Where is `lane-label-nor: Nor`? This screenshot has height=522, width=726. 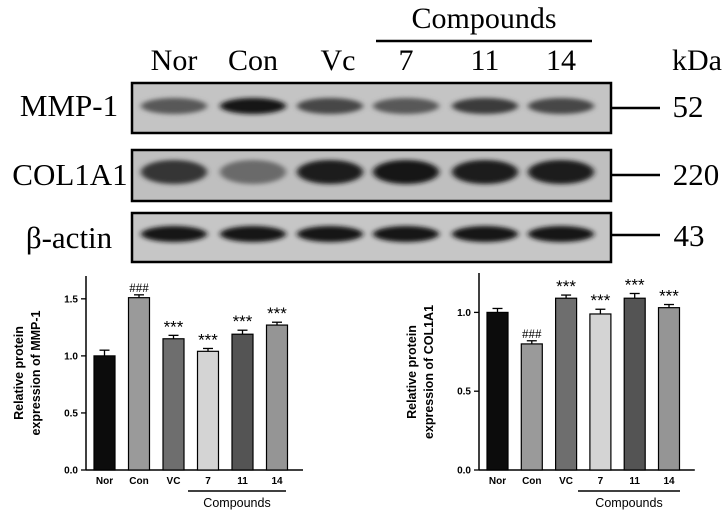
lane-label-nor: Nor is located at coordinates (174, 60).